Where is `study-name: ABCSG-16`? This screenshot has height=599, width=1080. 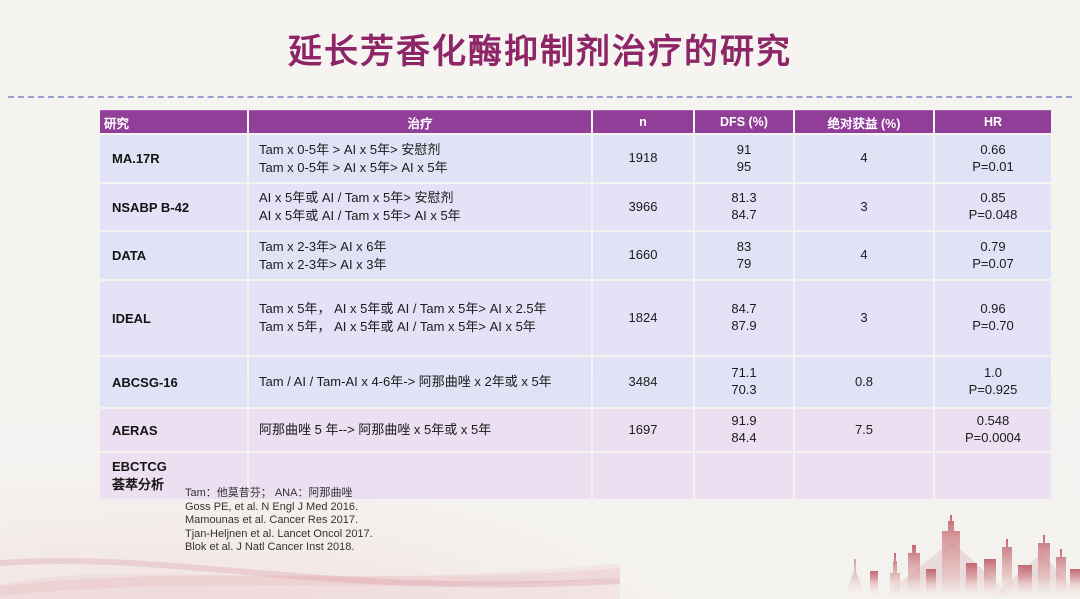 study-name: ABCSG-16 is located at coordinates (173, 382).